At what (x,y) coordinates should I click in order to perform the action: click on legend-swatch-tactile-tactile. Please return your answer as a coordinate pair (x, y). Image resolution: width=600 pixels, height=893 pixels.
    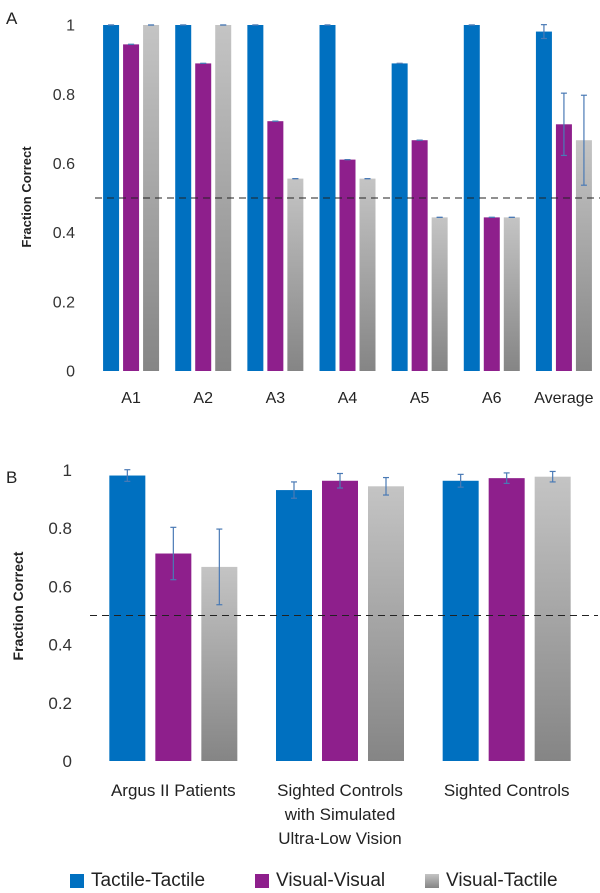
    Looking at the image, I should click on (77, 880).